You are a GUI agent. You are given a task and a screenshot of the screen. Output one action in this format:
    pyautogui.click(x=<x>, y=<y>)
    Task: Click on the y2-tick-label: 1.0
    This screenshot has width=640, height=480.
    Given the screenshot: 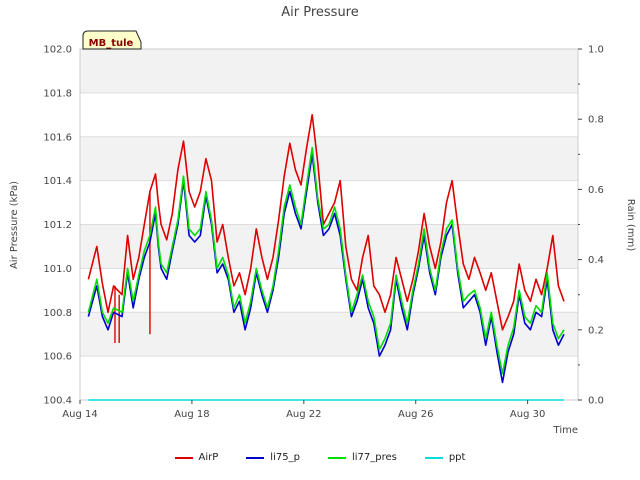 What is the action you would take?
    pyautogui.click(x=596, y=50)
    